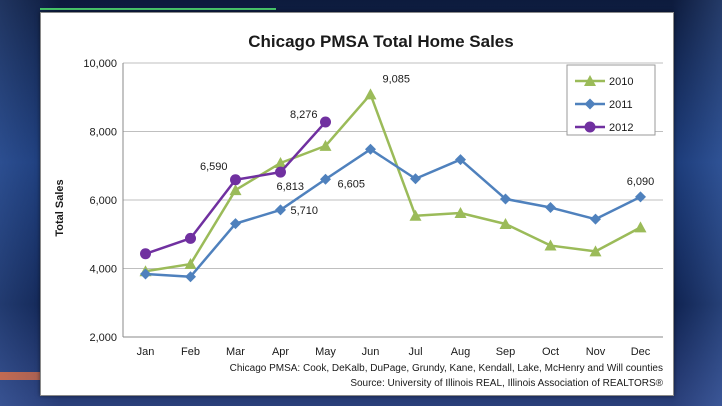 This screenshot has height=406, width=722. I want to click on x-tick-label: Nov, so click(596, 352).